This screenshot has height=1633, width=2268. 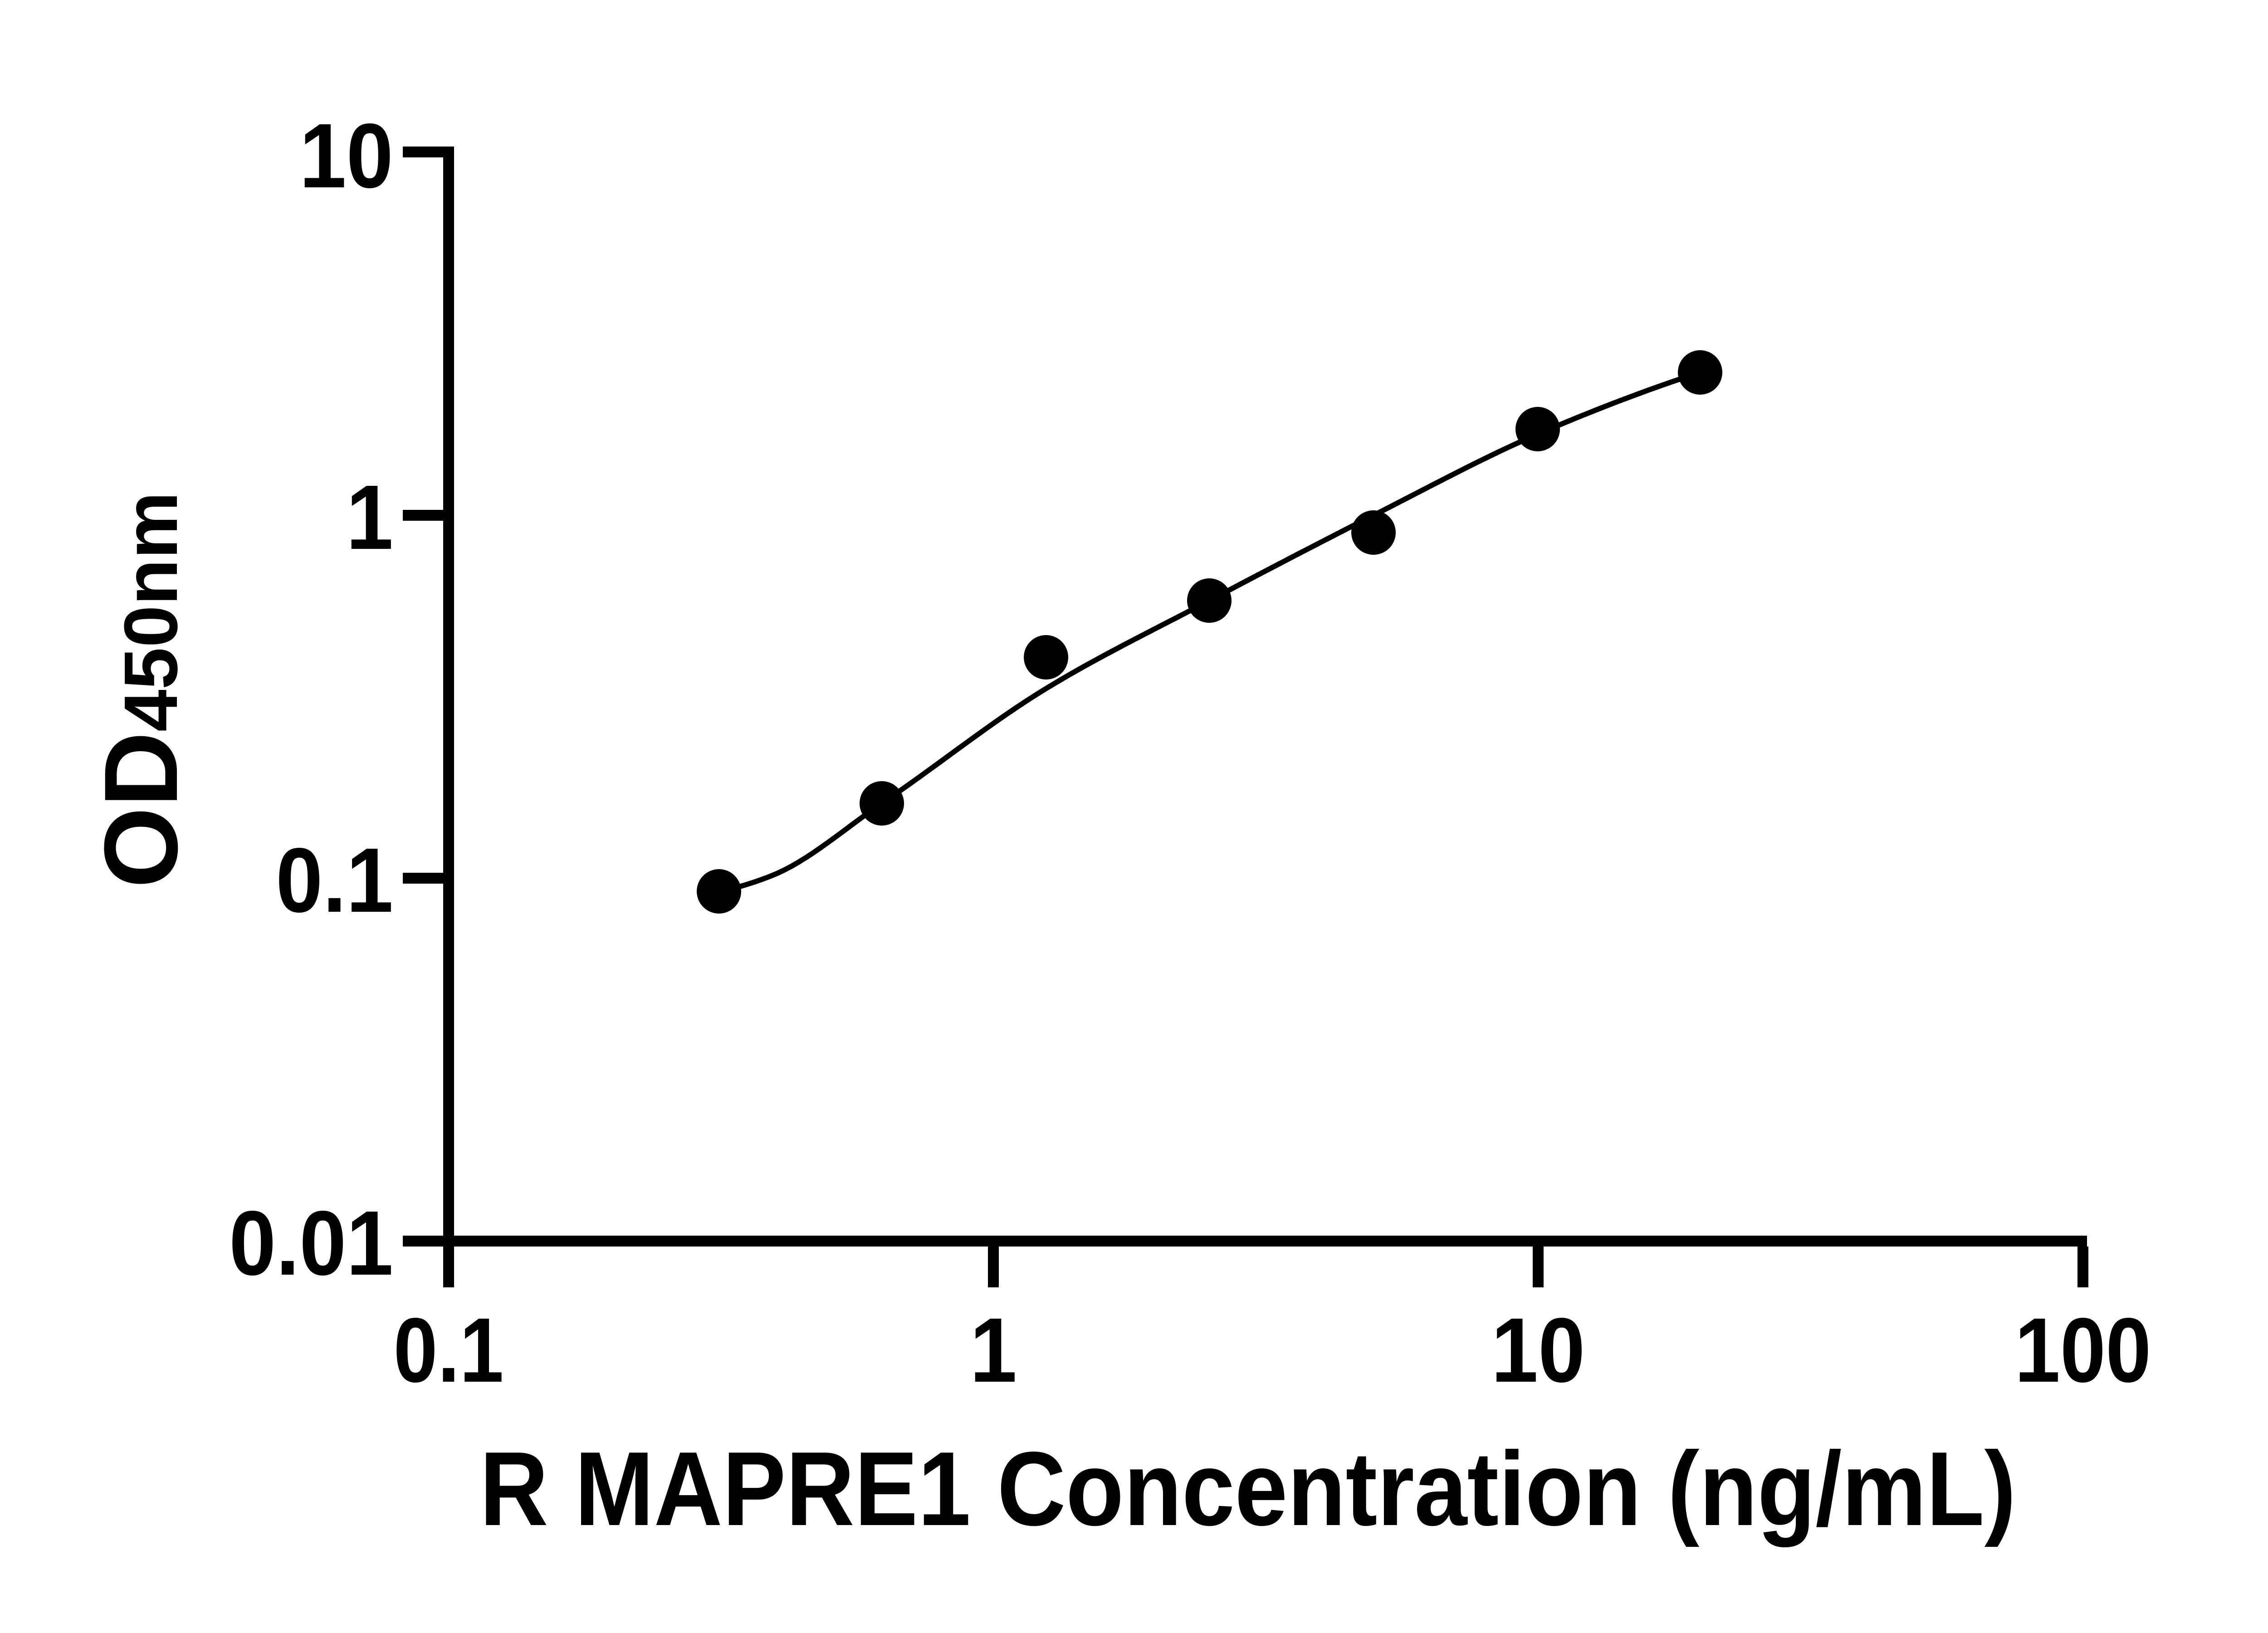 What do you see at coordinates (2083, 1350) in the screenshot?
I see `svg-text: 100` at bounding box center [2083, 1350].